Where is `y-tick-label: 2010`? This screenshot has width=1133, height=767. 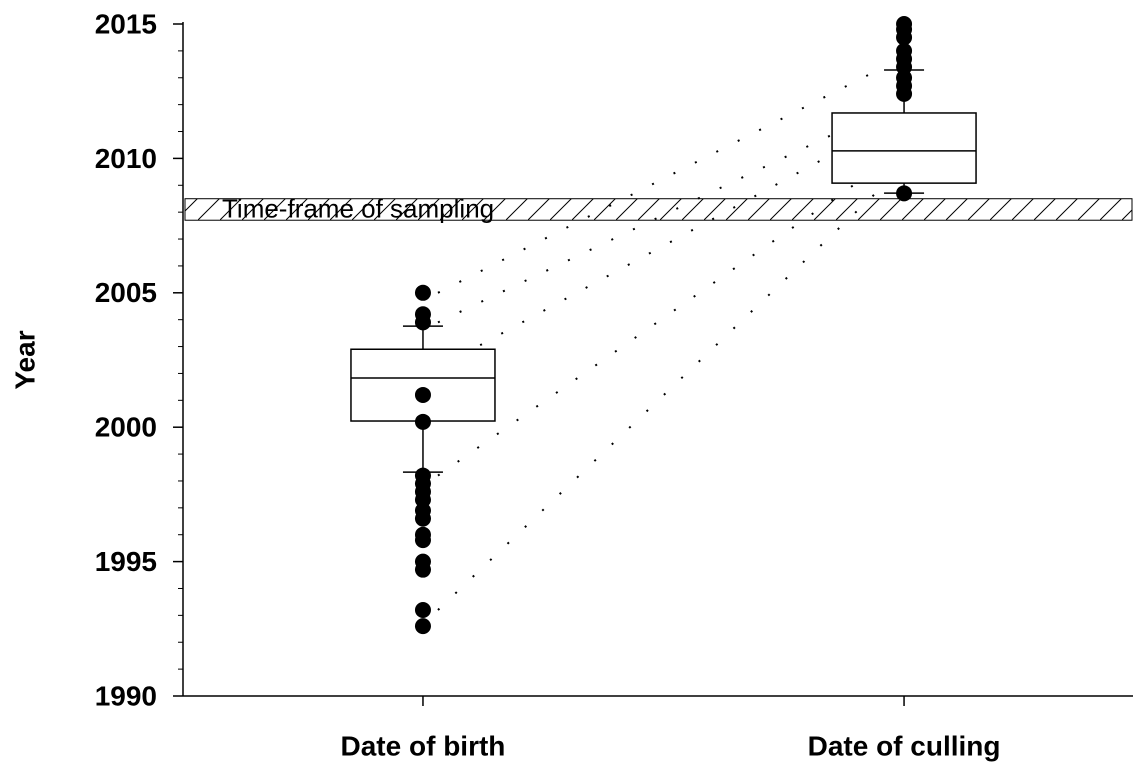
y-tick-label: 2010 is located at coordinates (126, 158).